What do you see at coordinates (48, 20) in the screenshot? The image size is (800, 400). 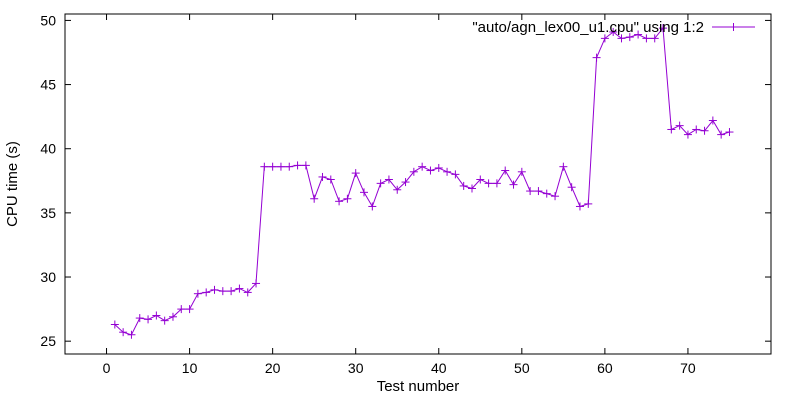 I see `y-tick-label: 50` at bounding box center [48, 20].